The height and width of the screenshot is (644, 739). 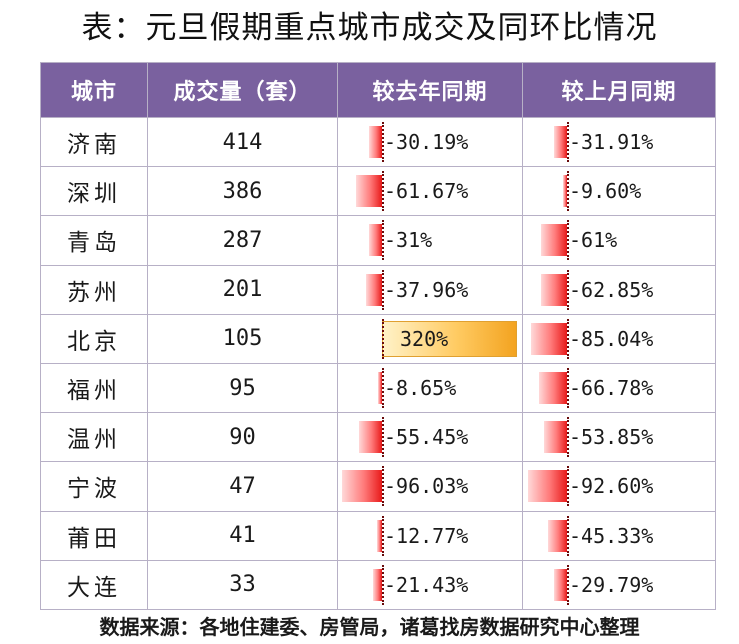 What do you see at coordinates (242, 142) in the screenshot?
I see `volume-cell: 414` at bounding box center [242, 142].